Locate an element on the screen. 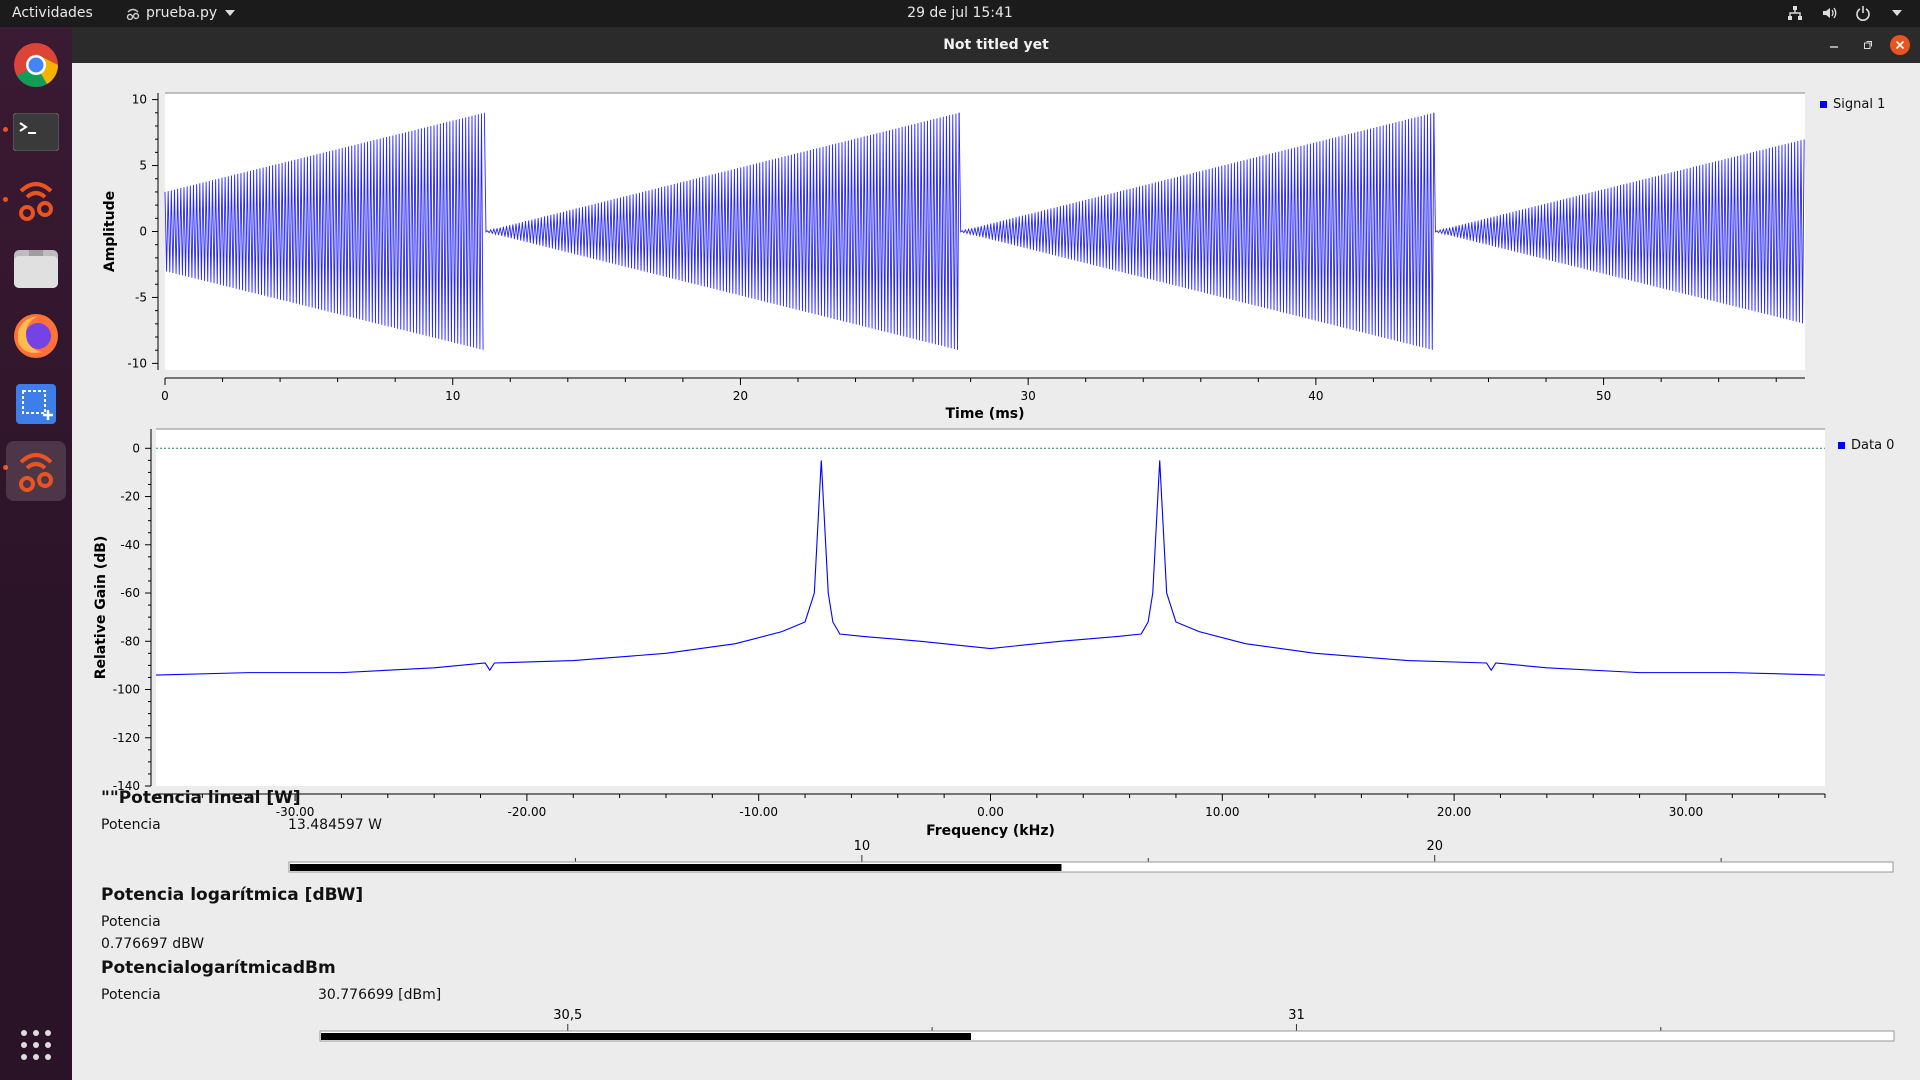 The height and width of the screenshot is (1080, 1920). close-icon is located at coordinates (1900, 45).